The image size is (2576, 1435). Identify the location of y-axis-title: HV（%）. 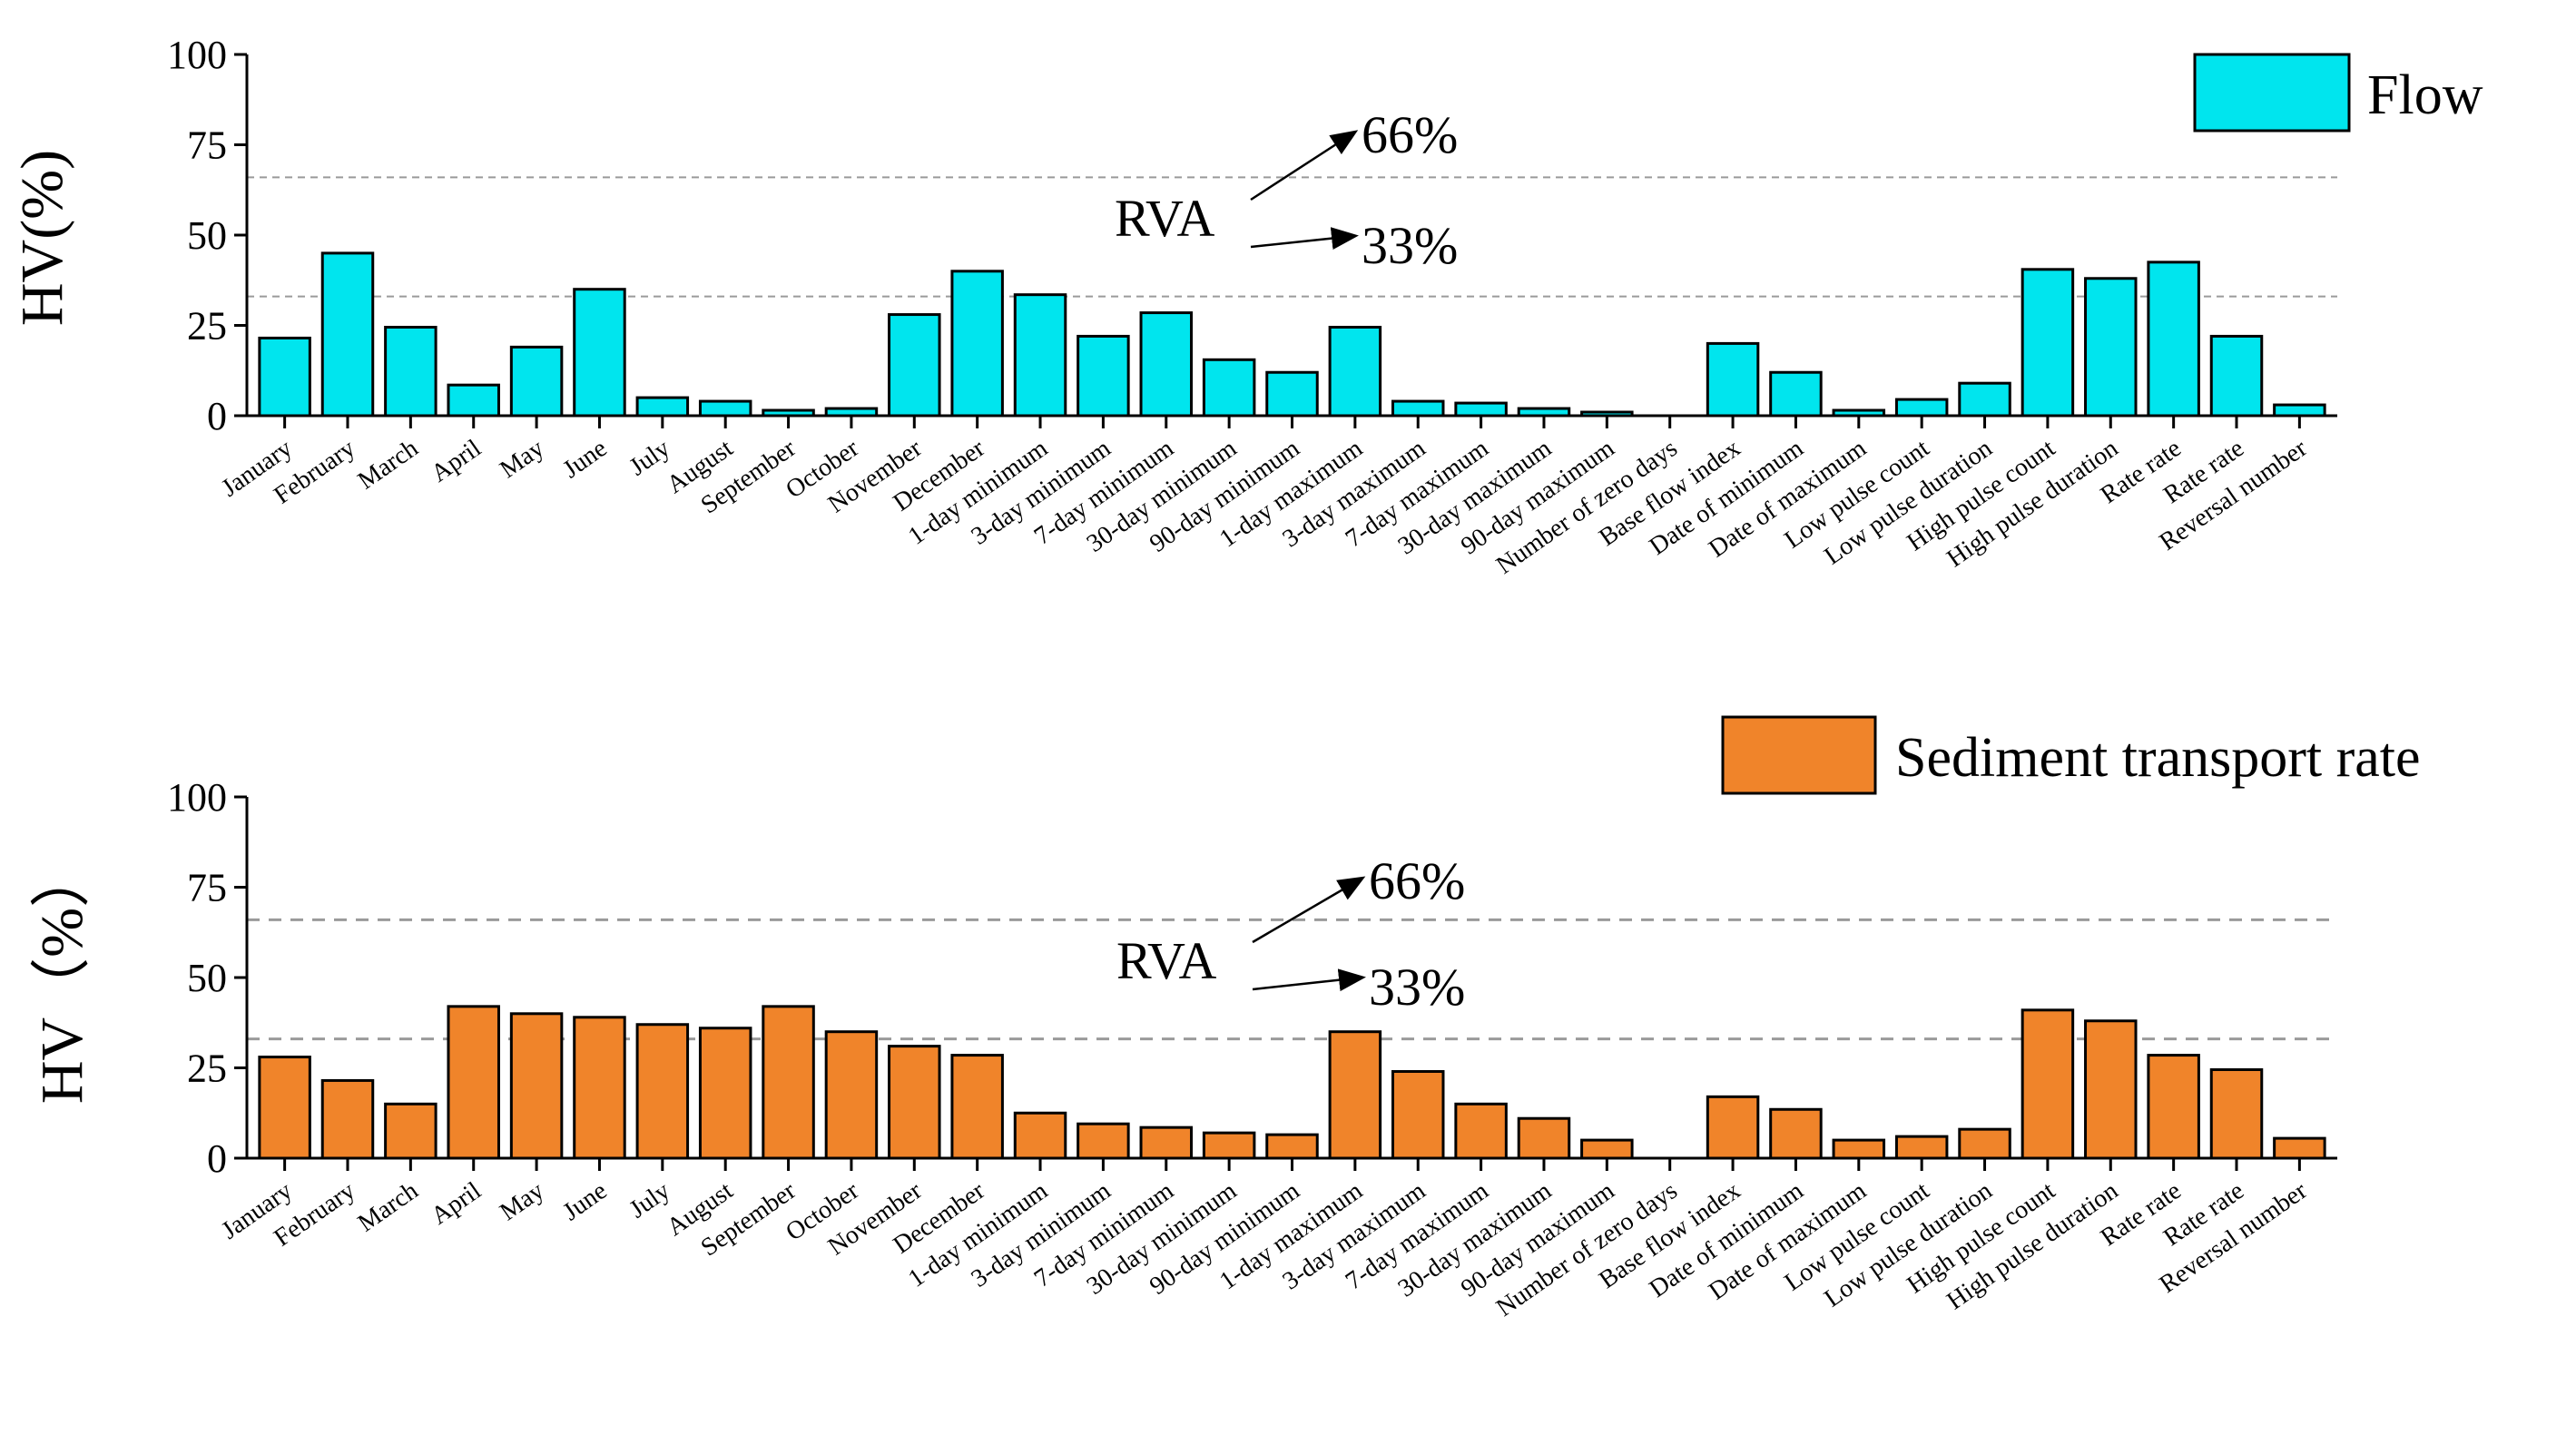
(62, 976).